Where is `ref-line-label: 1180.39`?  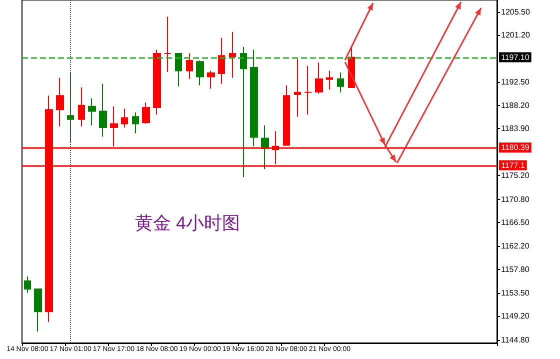 ref-line-label: 1180.39 is located at coordinates (515, 147).